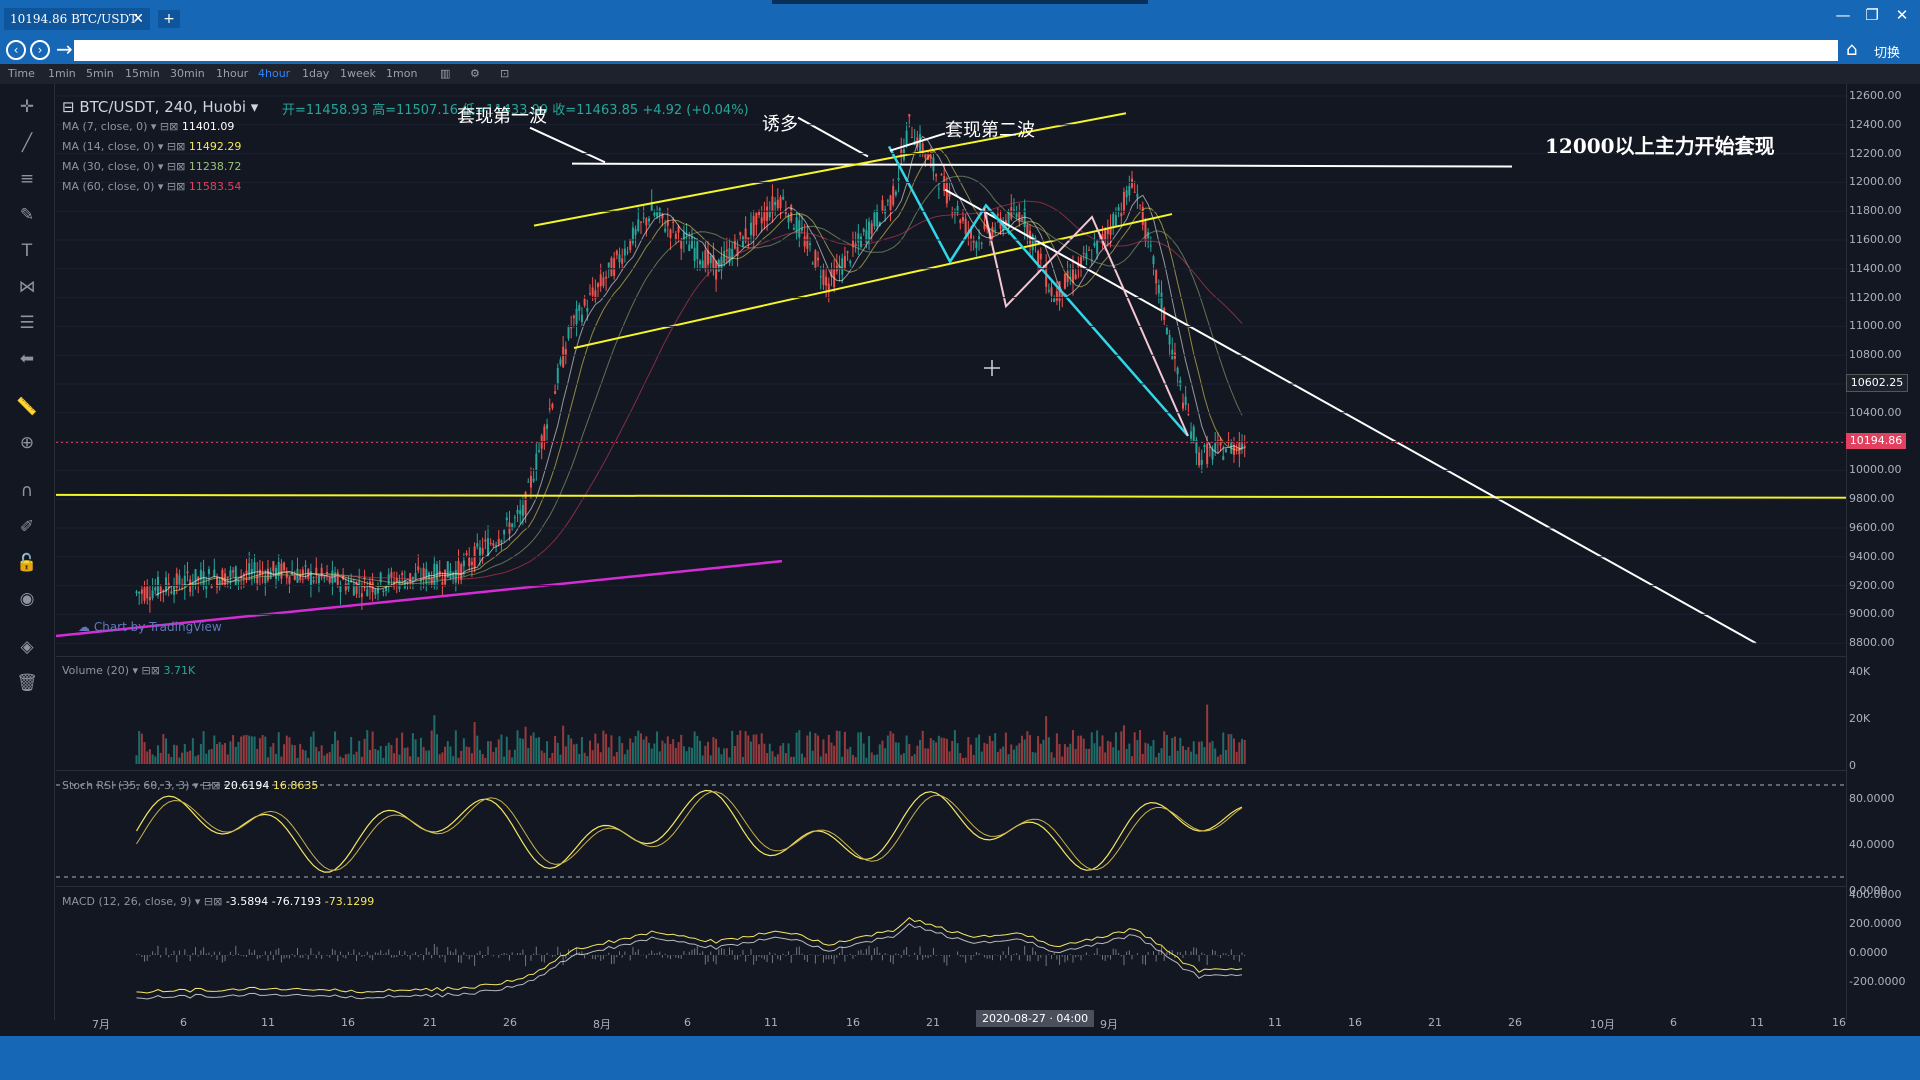  Describe the element at coordinates (1852, 49) in the screenshot. I see `home-icon: ⌂` at that location.